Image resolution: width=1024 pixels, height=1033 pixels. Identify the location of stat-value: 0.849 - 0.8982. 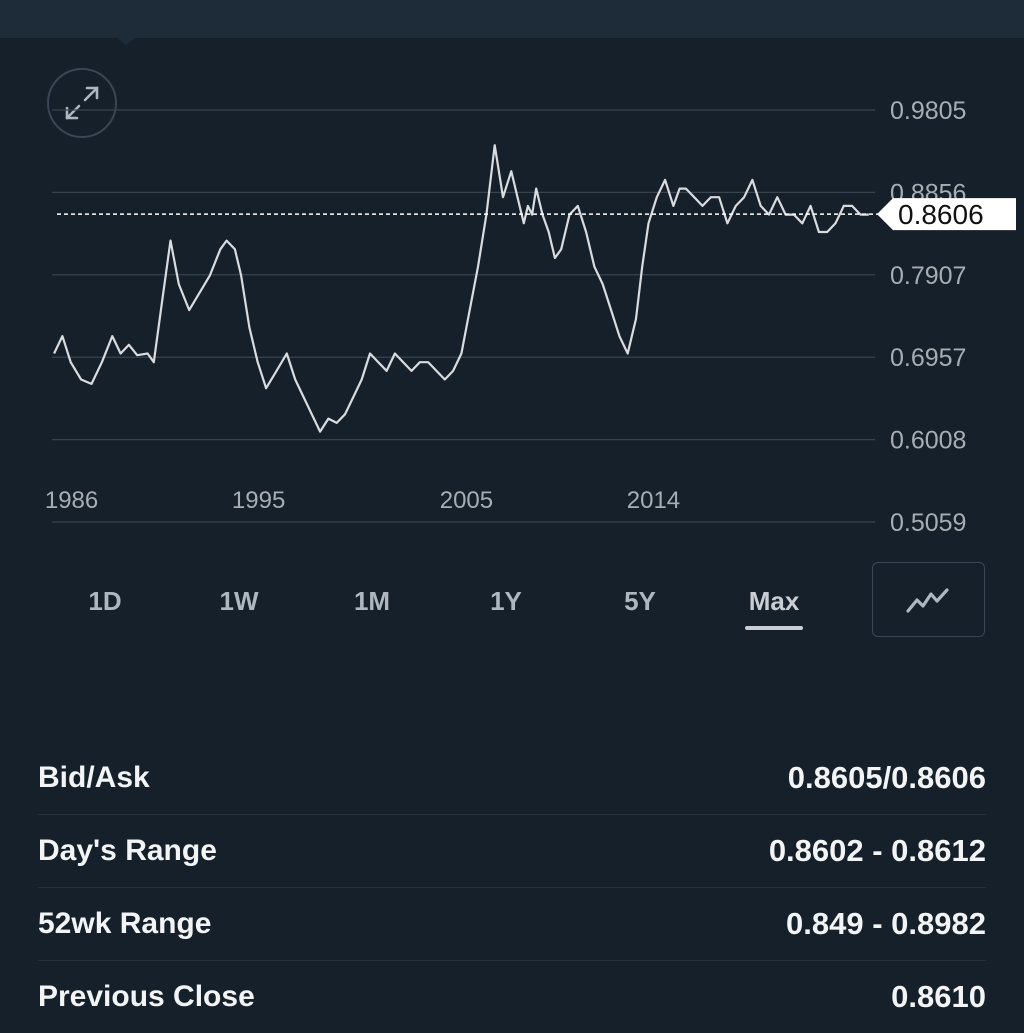
(886, 923).